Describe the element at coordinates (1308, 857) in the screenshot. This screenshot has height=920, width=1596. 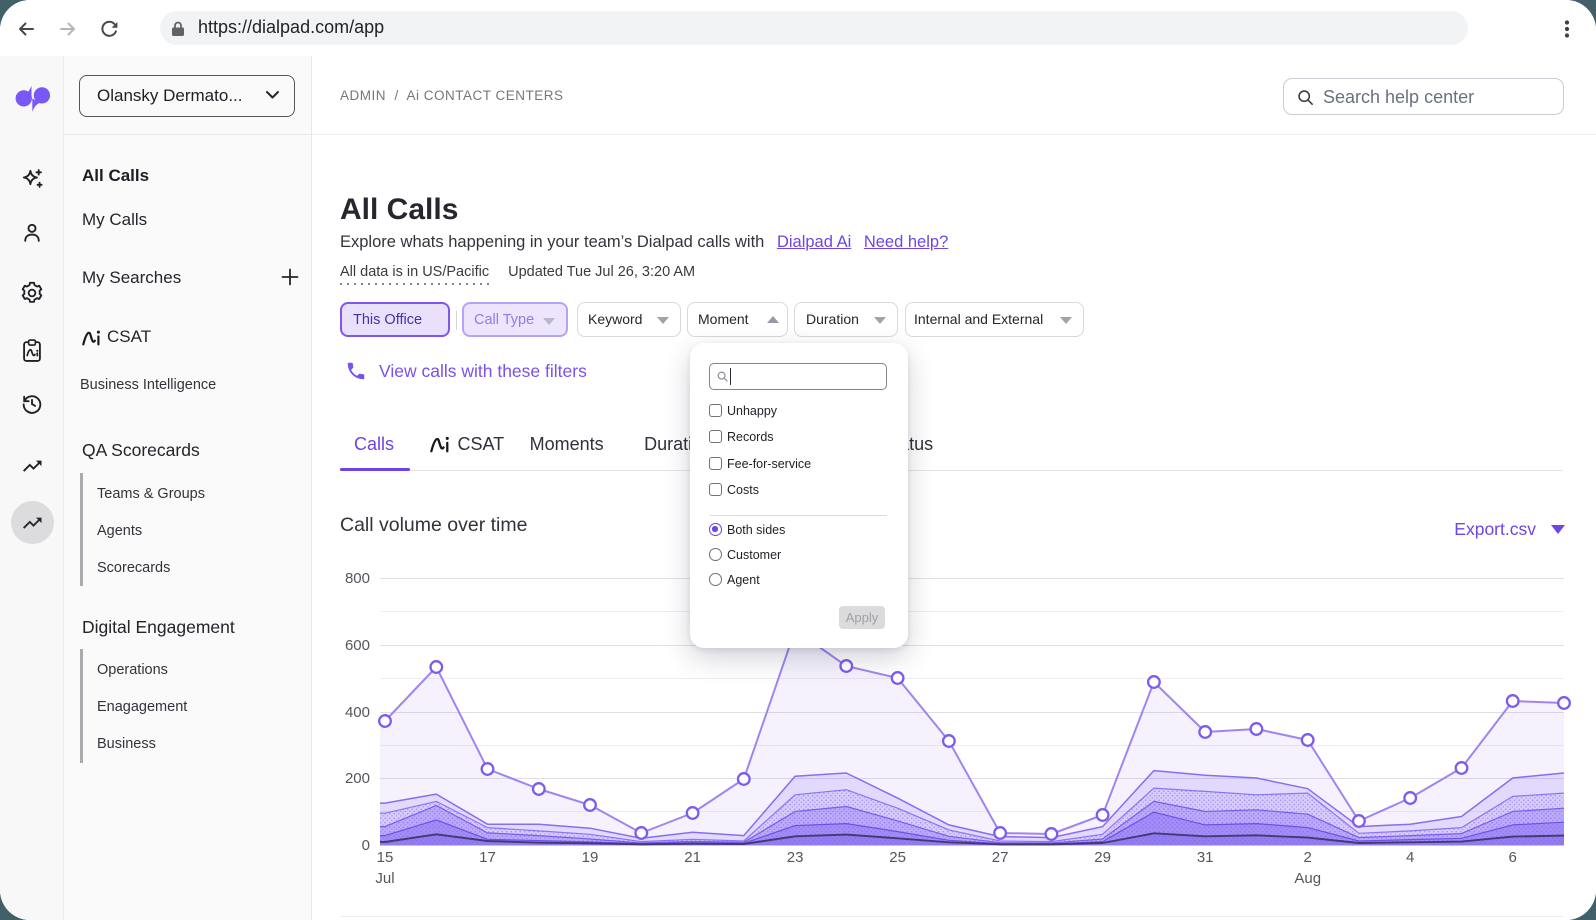
I see `svg-text: 2` at that location.